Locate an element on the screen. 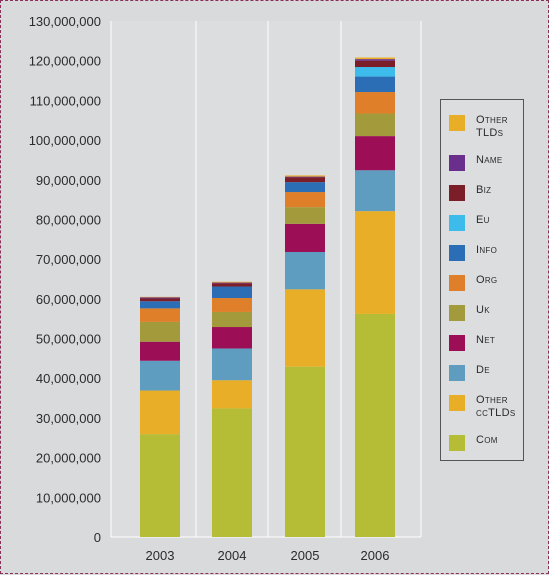 Image resolution: width=549 pixels, height=575 pixels. y-tick-label: 120,000,000 is located at coordinates (65, 61).